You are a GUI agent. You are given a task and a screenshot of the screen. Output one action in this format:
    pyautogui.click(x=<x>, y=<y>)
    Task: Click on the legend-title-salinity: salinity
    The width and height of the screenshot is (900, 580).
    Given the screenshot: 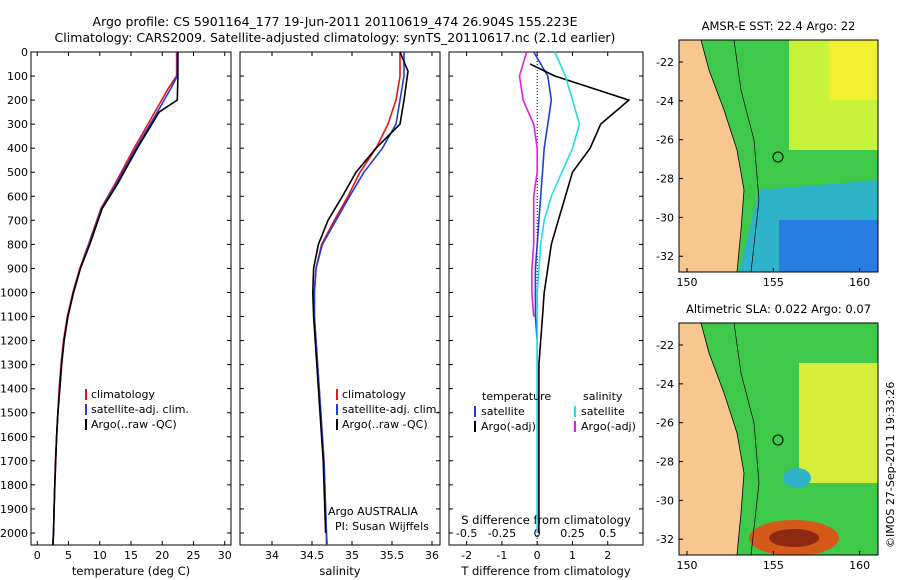 What is the action you would take?
    pyautogui.click(x=603, y=396)
    